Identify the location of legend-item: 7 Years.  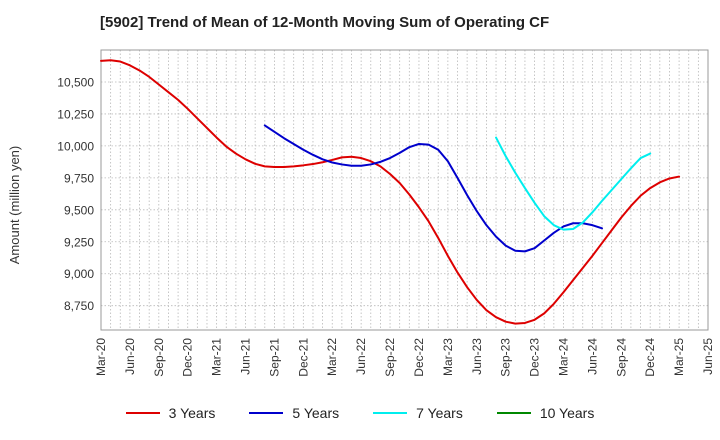
(418, 413).